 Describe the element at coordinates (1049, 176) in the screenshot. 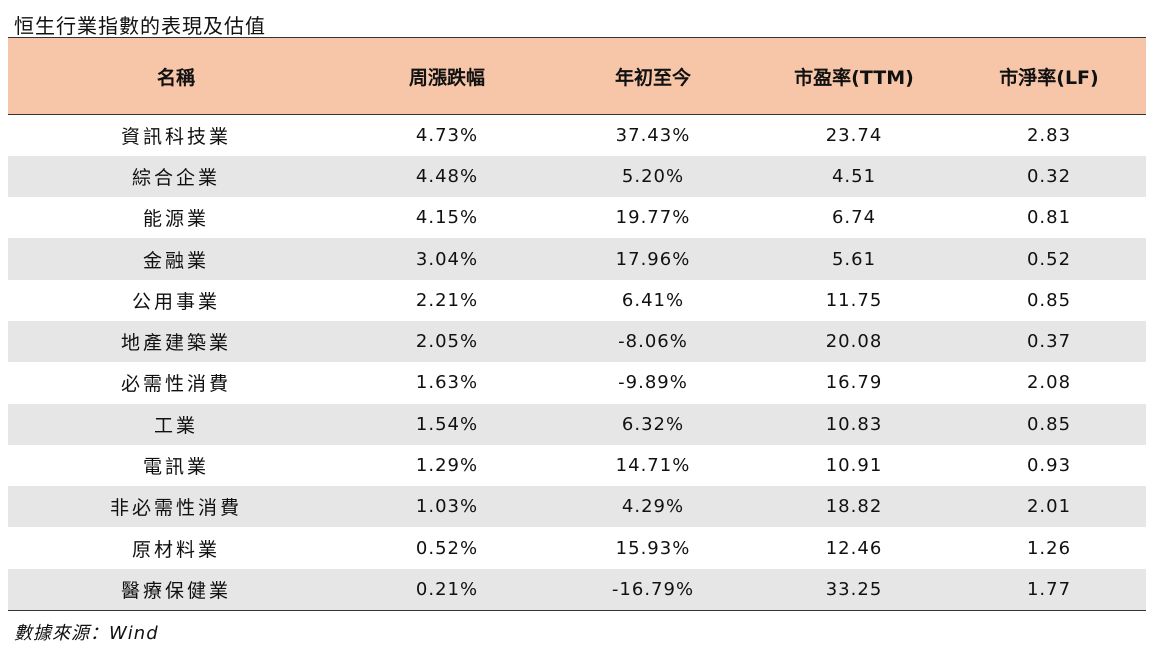

I see `cell-pb: 0.32` at that location.